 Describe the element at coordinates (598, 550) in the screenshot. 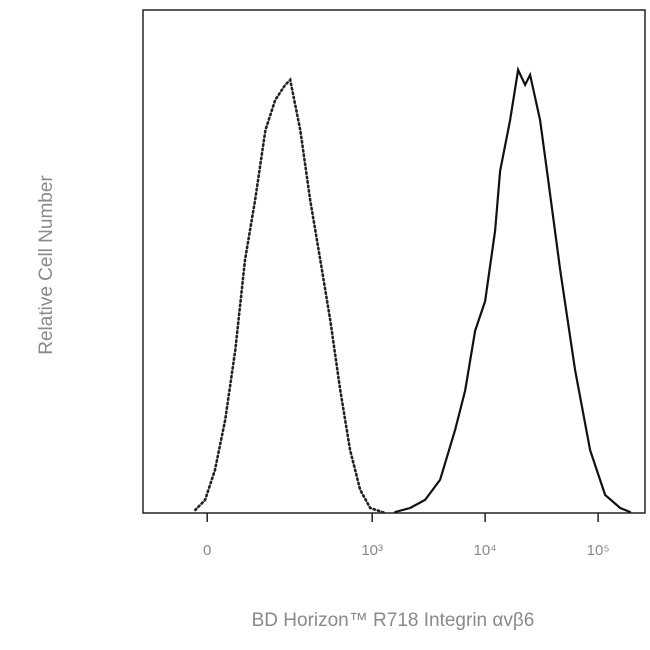

I see `x-tick-label: 10⁵` at that location.